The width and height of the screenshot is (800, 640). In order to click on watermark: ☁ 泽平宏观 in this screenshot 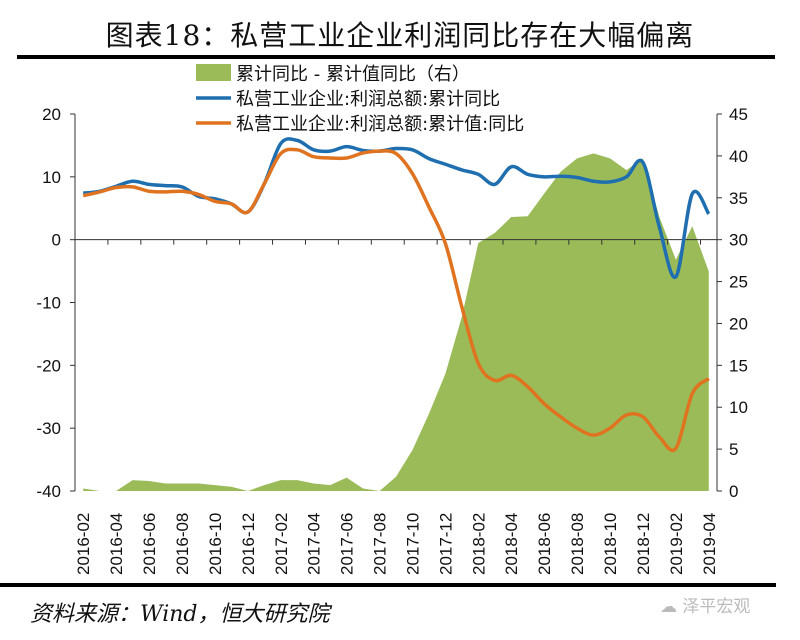, I will do `click(705, 604)`.